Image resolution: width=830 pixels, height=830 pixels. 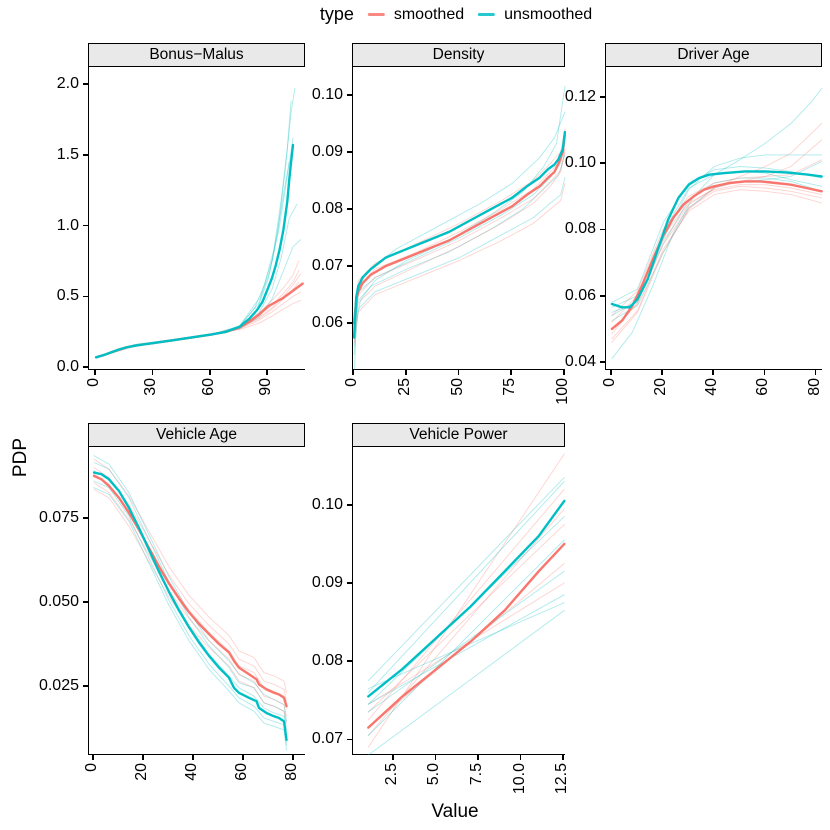 I want to click on y-tick-label: 0.0, so click(x=67, y=367).